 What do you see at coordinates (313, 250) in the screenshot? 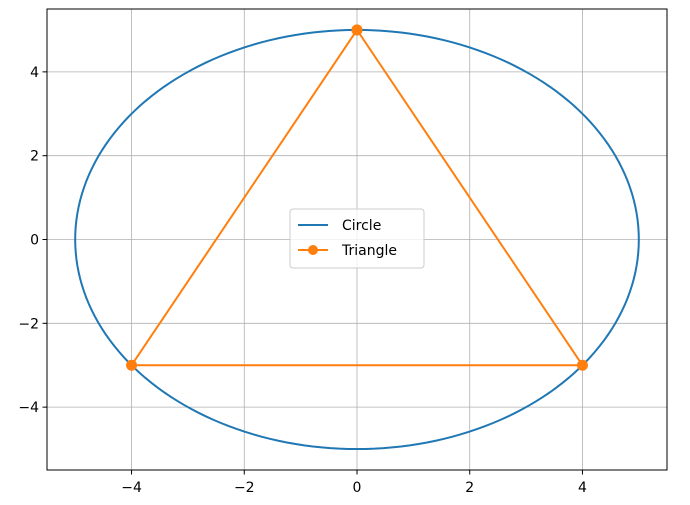
I see `legend-marker-triangle` at bounding box center [313, 250].